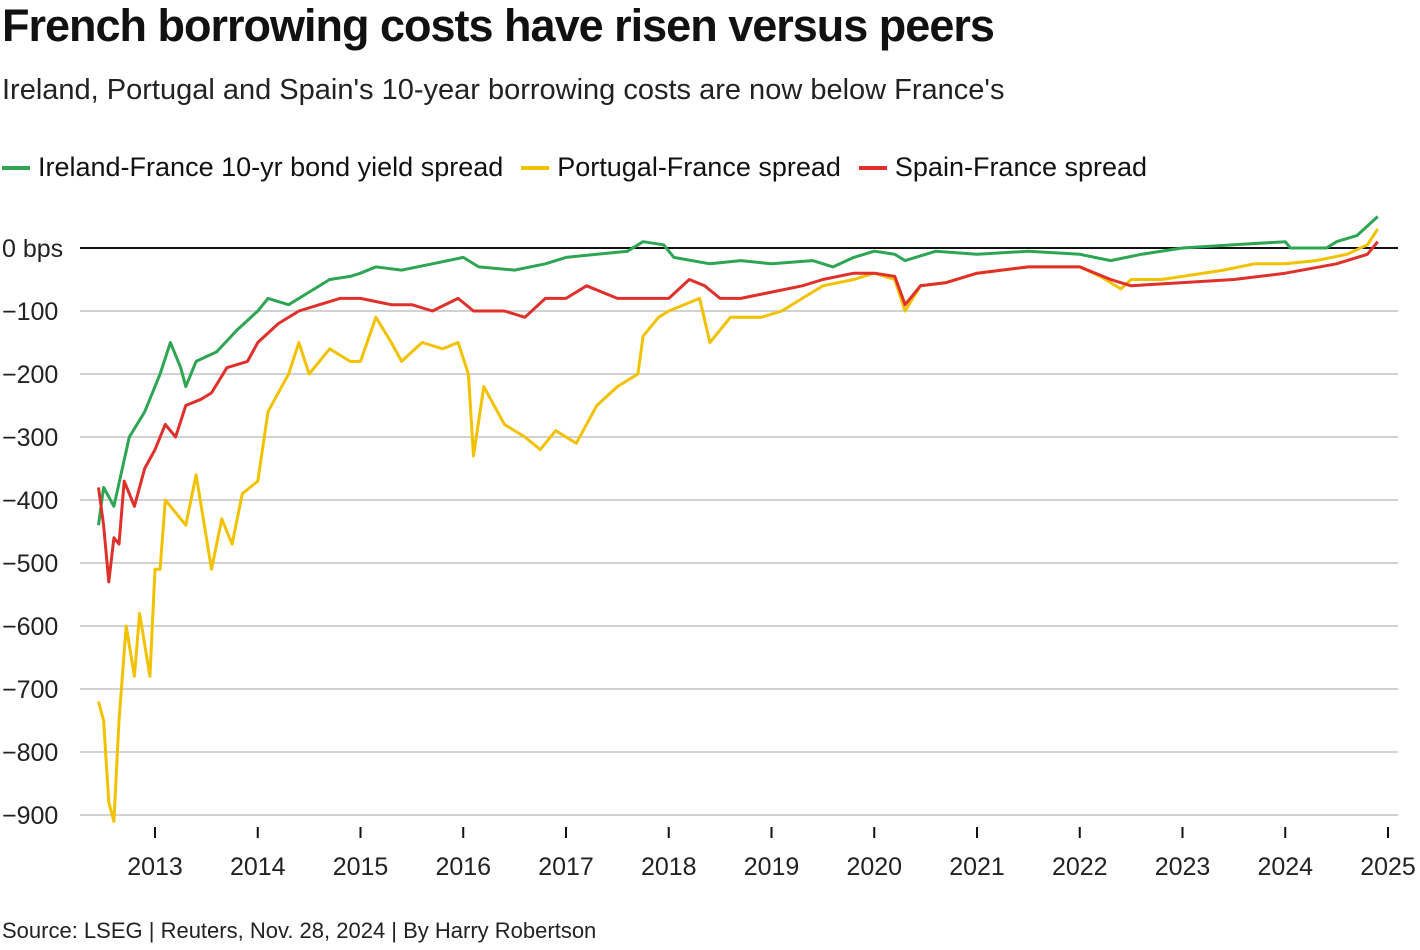 Image resolution: width=1420 pixels, height=950 pixels. Describe the element at coordinates (30, 501) in the screenshot. I see `y-tick-label: −400` at that location.